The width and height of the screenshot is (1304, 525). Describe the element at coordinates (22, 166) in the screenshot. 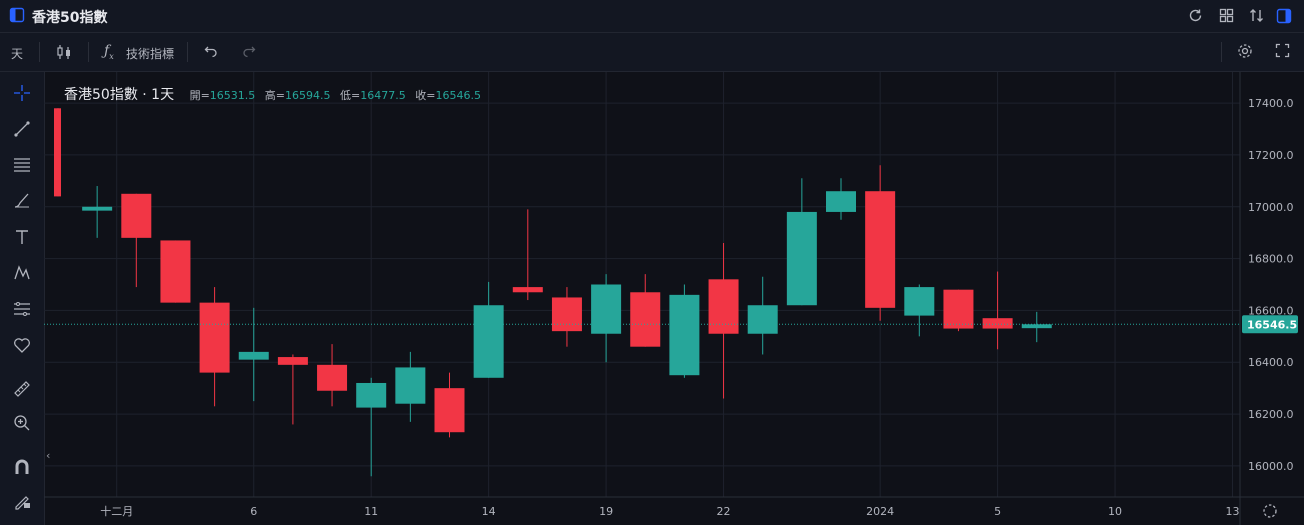

I see `horizontal-lines-icon` at that location.